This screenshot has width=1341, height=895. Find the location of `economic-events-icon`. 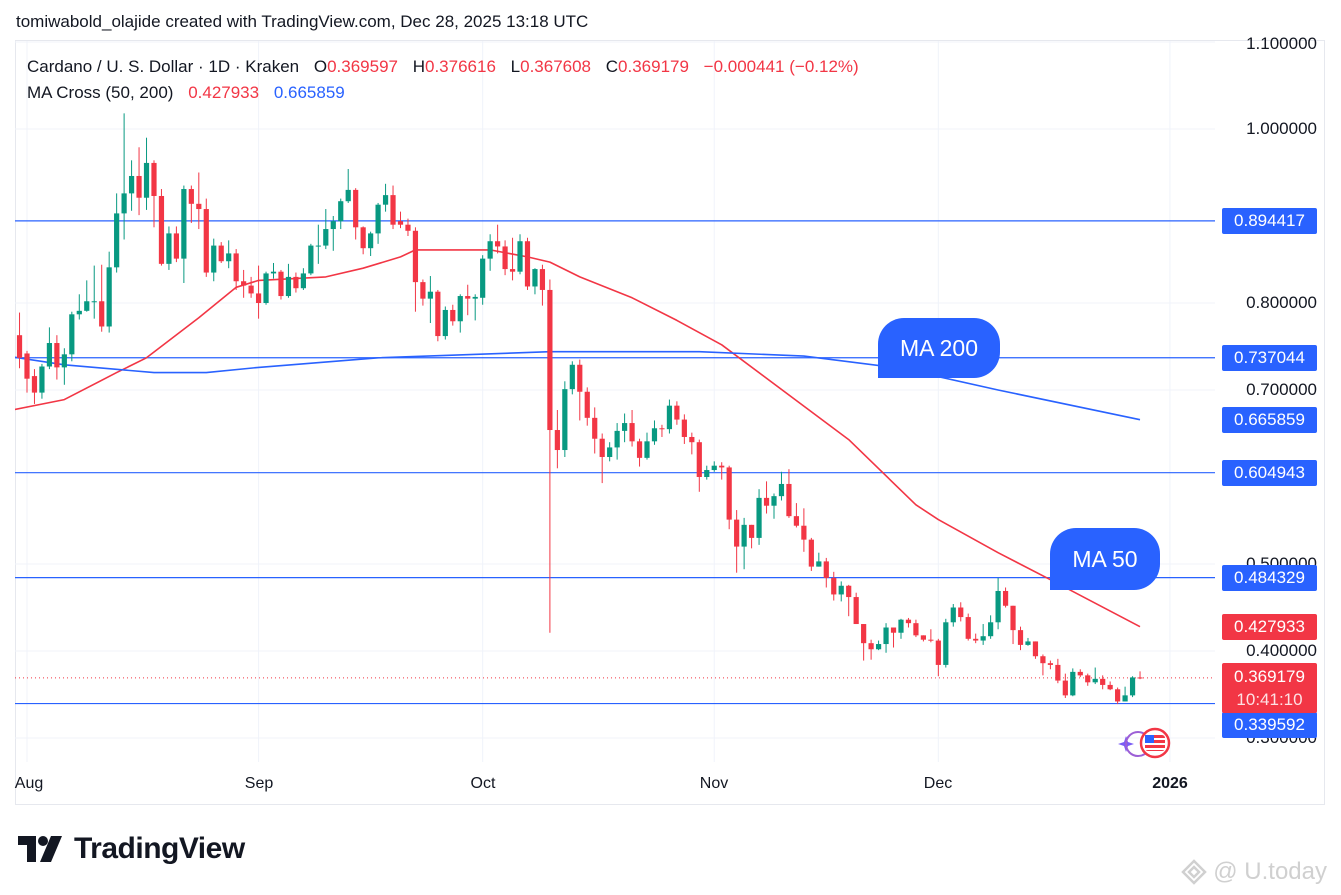

economic-events-icon is located at coordinates (1145, 744).